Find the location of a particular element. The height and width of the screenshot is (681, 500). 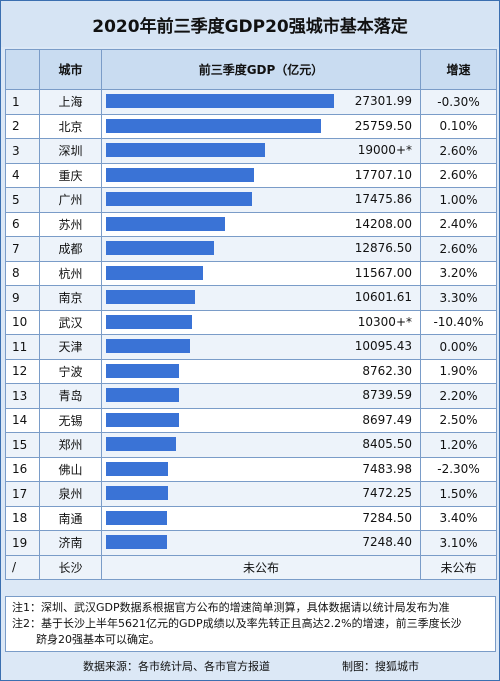

gdp-value-label: 25759.50 is located at coordinates (383, 125).